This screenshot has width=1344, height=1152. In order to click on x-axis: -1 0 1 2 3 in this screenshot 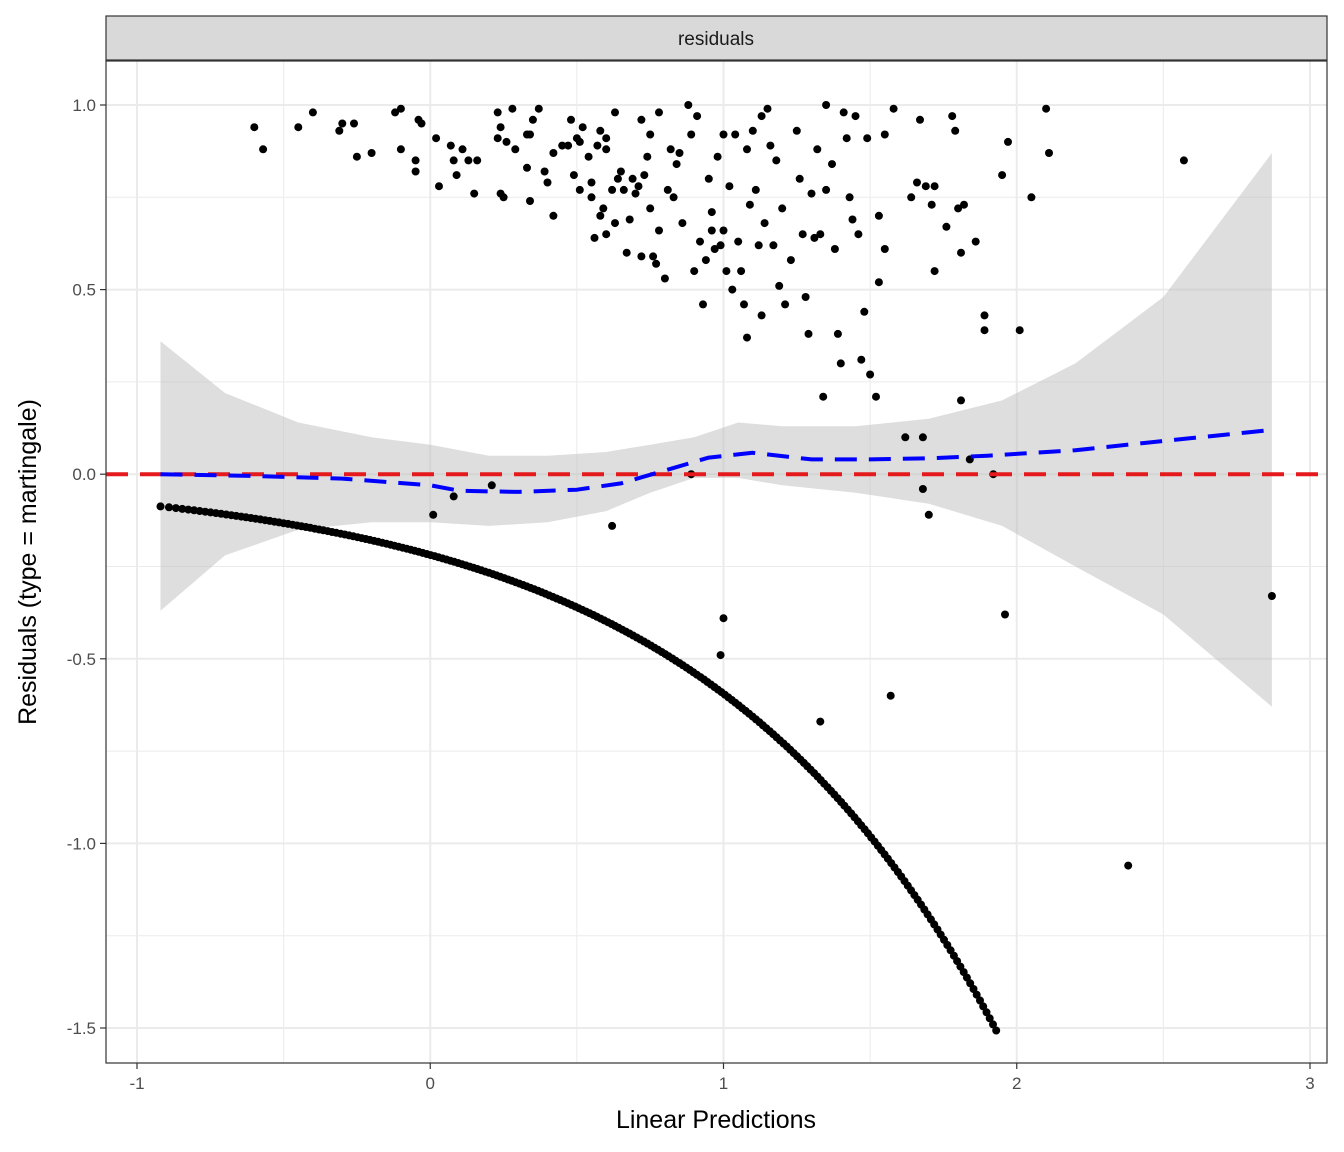, I will do `click(722, 1078)`.